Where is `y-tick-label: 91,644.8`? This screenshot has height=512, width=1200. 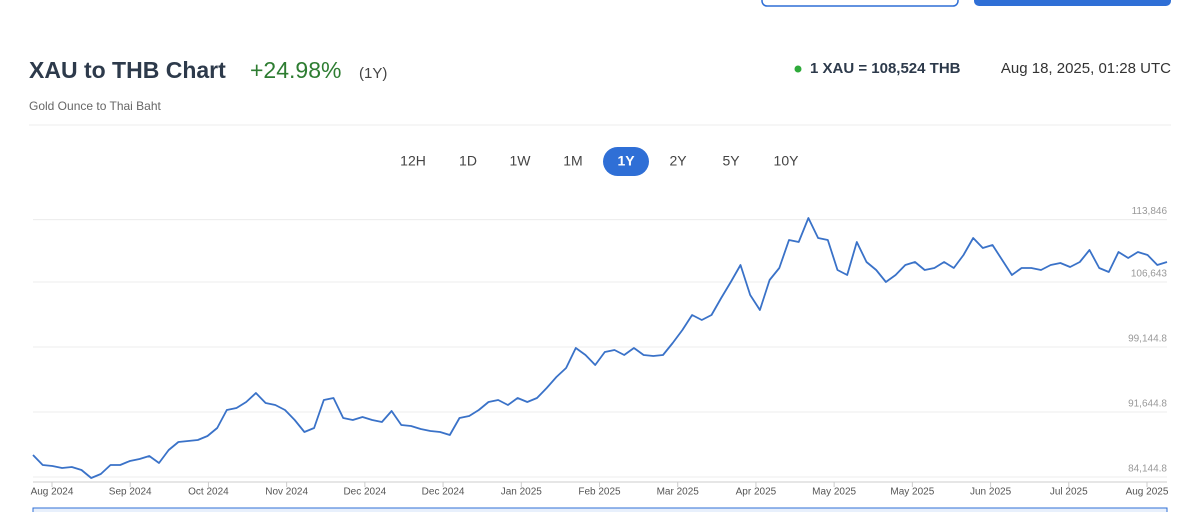
y-tick-label: 91,644.8 is located at coordinates (1147, 404).